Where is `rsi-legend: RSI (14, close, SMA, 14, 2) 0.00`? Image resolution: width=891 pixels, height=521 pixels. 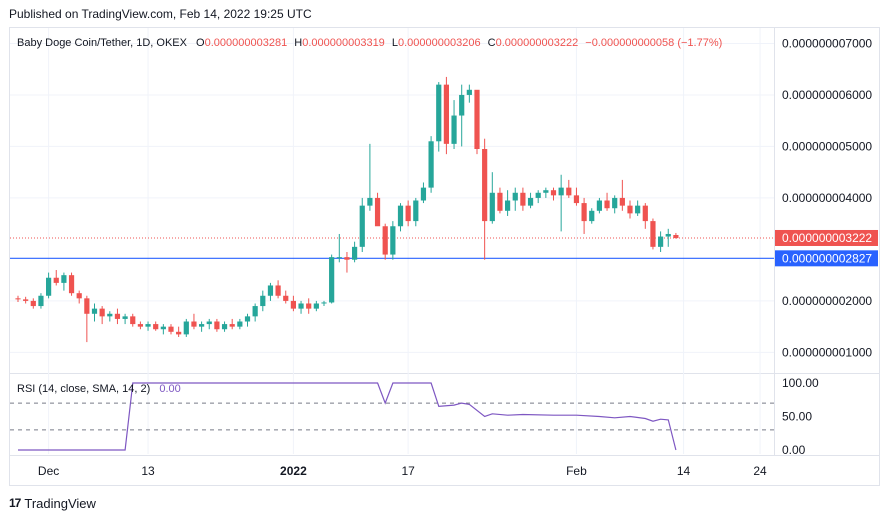
rsi-legend: RSI (14, close, SMA, 14, 2) 0.00 is located at coordinates (99, 389).